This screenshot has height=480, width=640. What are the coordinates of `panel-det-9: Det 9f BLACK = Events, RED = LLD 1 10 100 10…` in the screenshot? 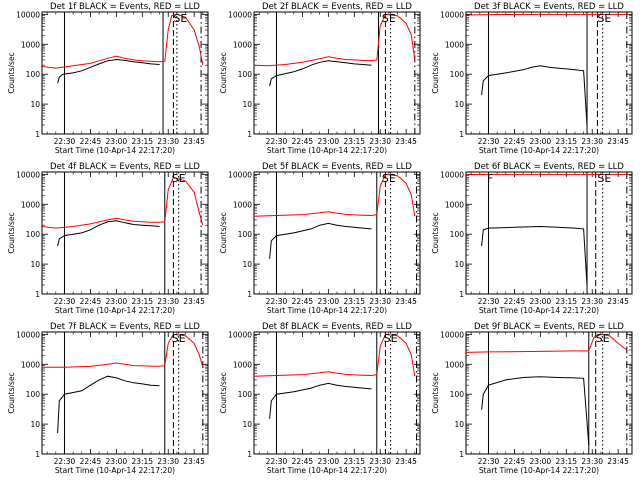 It's located at (532, 398).